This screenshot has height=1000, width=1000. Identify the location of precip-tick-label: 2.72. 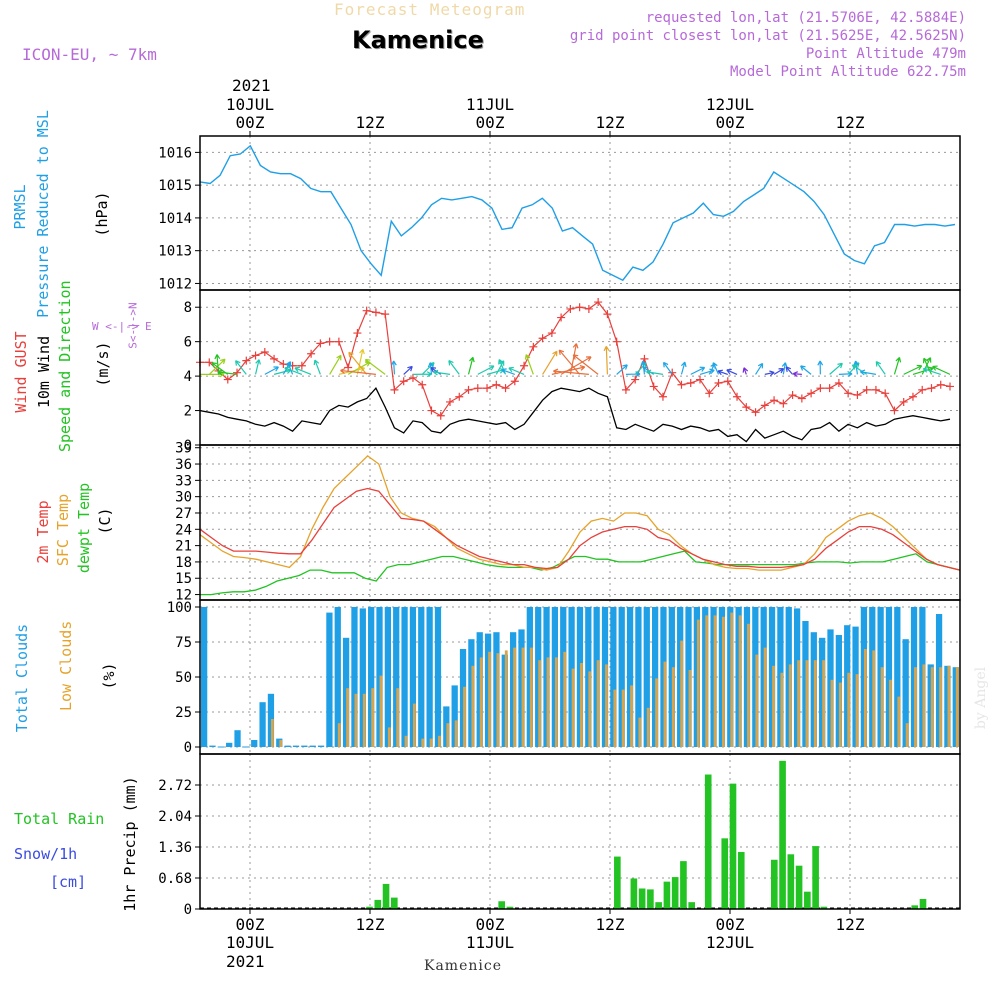
(175, 786).